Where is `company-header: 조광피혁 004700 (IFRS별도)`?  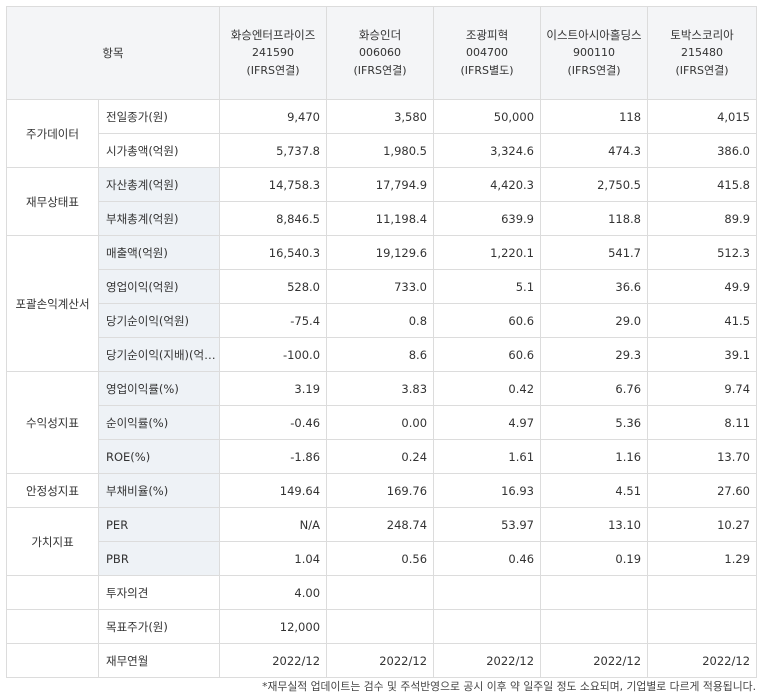 company-header: 조광피혁 004700 (IFRS별도) is located at coordinates (487, 53).